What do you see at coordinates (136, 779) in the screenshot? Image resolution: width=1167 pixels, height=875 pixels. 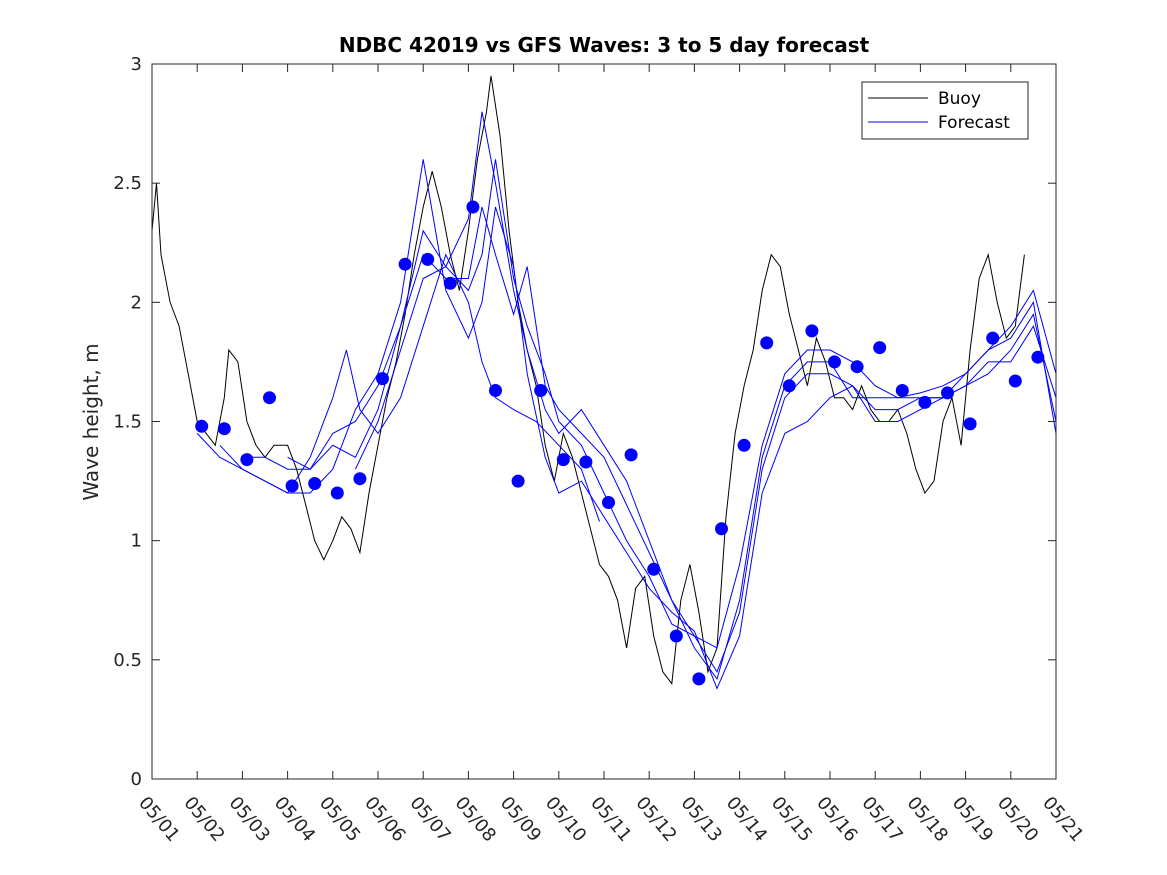 I see `y-tick-label: 0` at bounding box center [136, 779].